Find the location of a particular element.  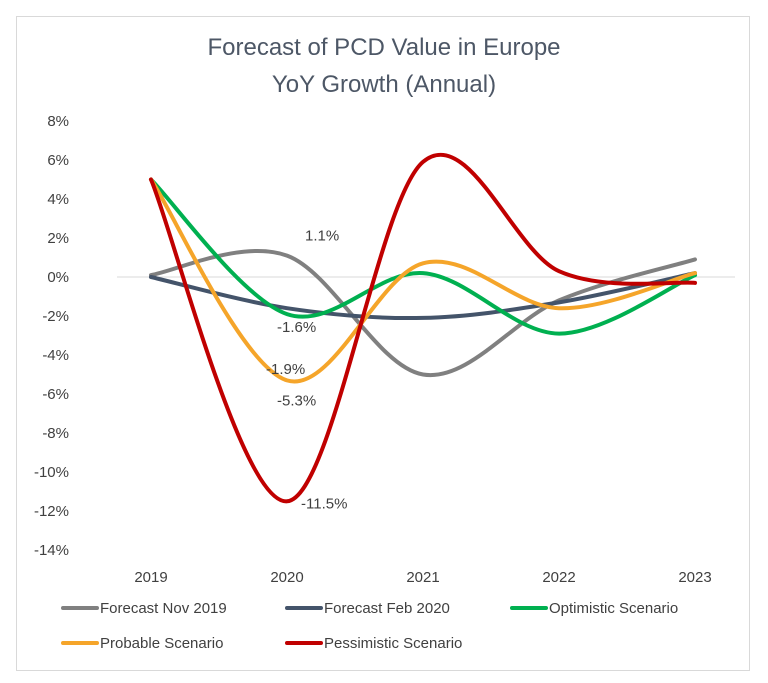

legend-label: Probable Scenario is located at coordinates (161, 643).